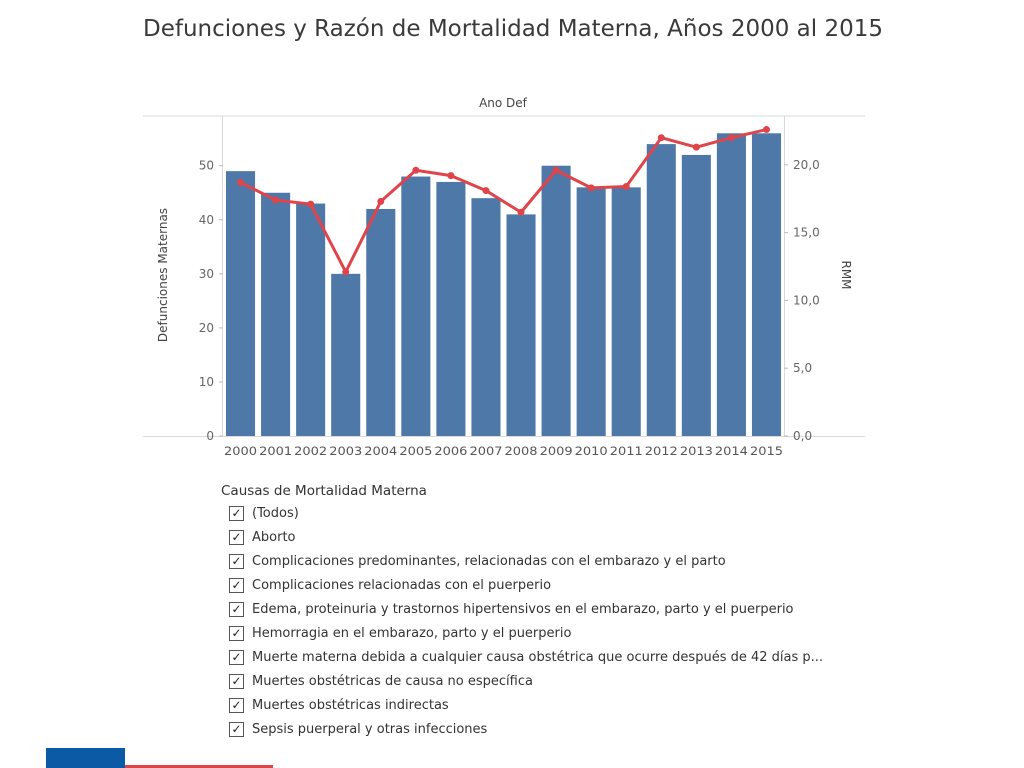  Describe the element at coordinates (522, 537) in the screenshot. I see `filter-option: ✓ Aborto` at that location.